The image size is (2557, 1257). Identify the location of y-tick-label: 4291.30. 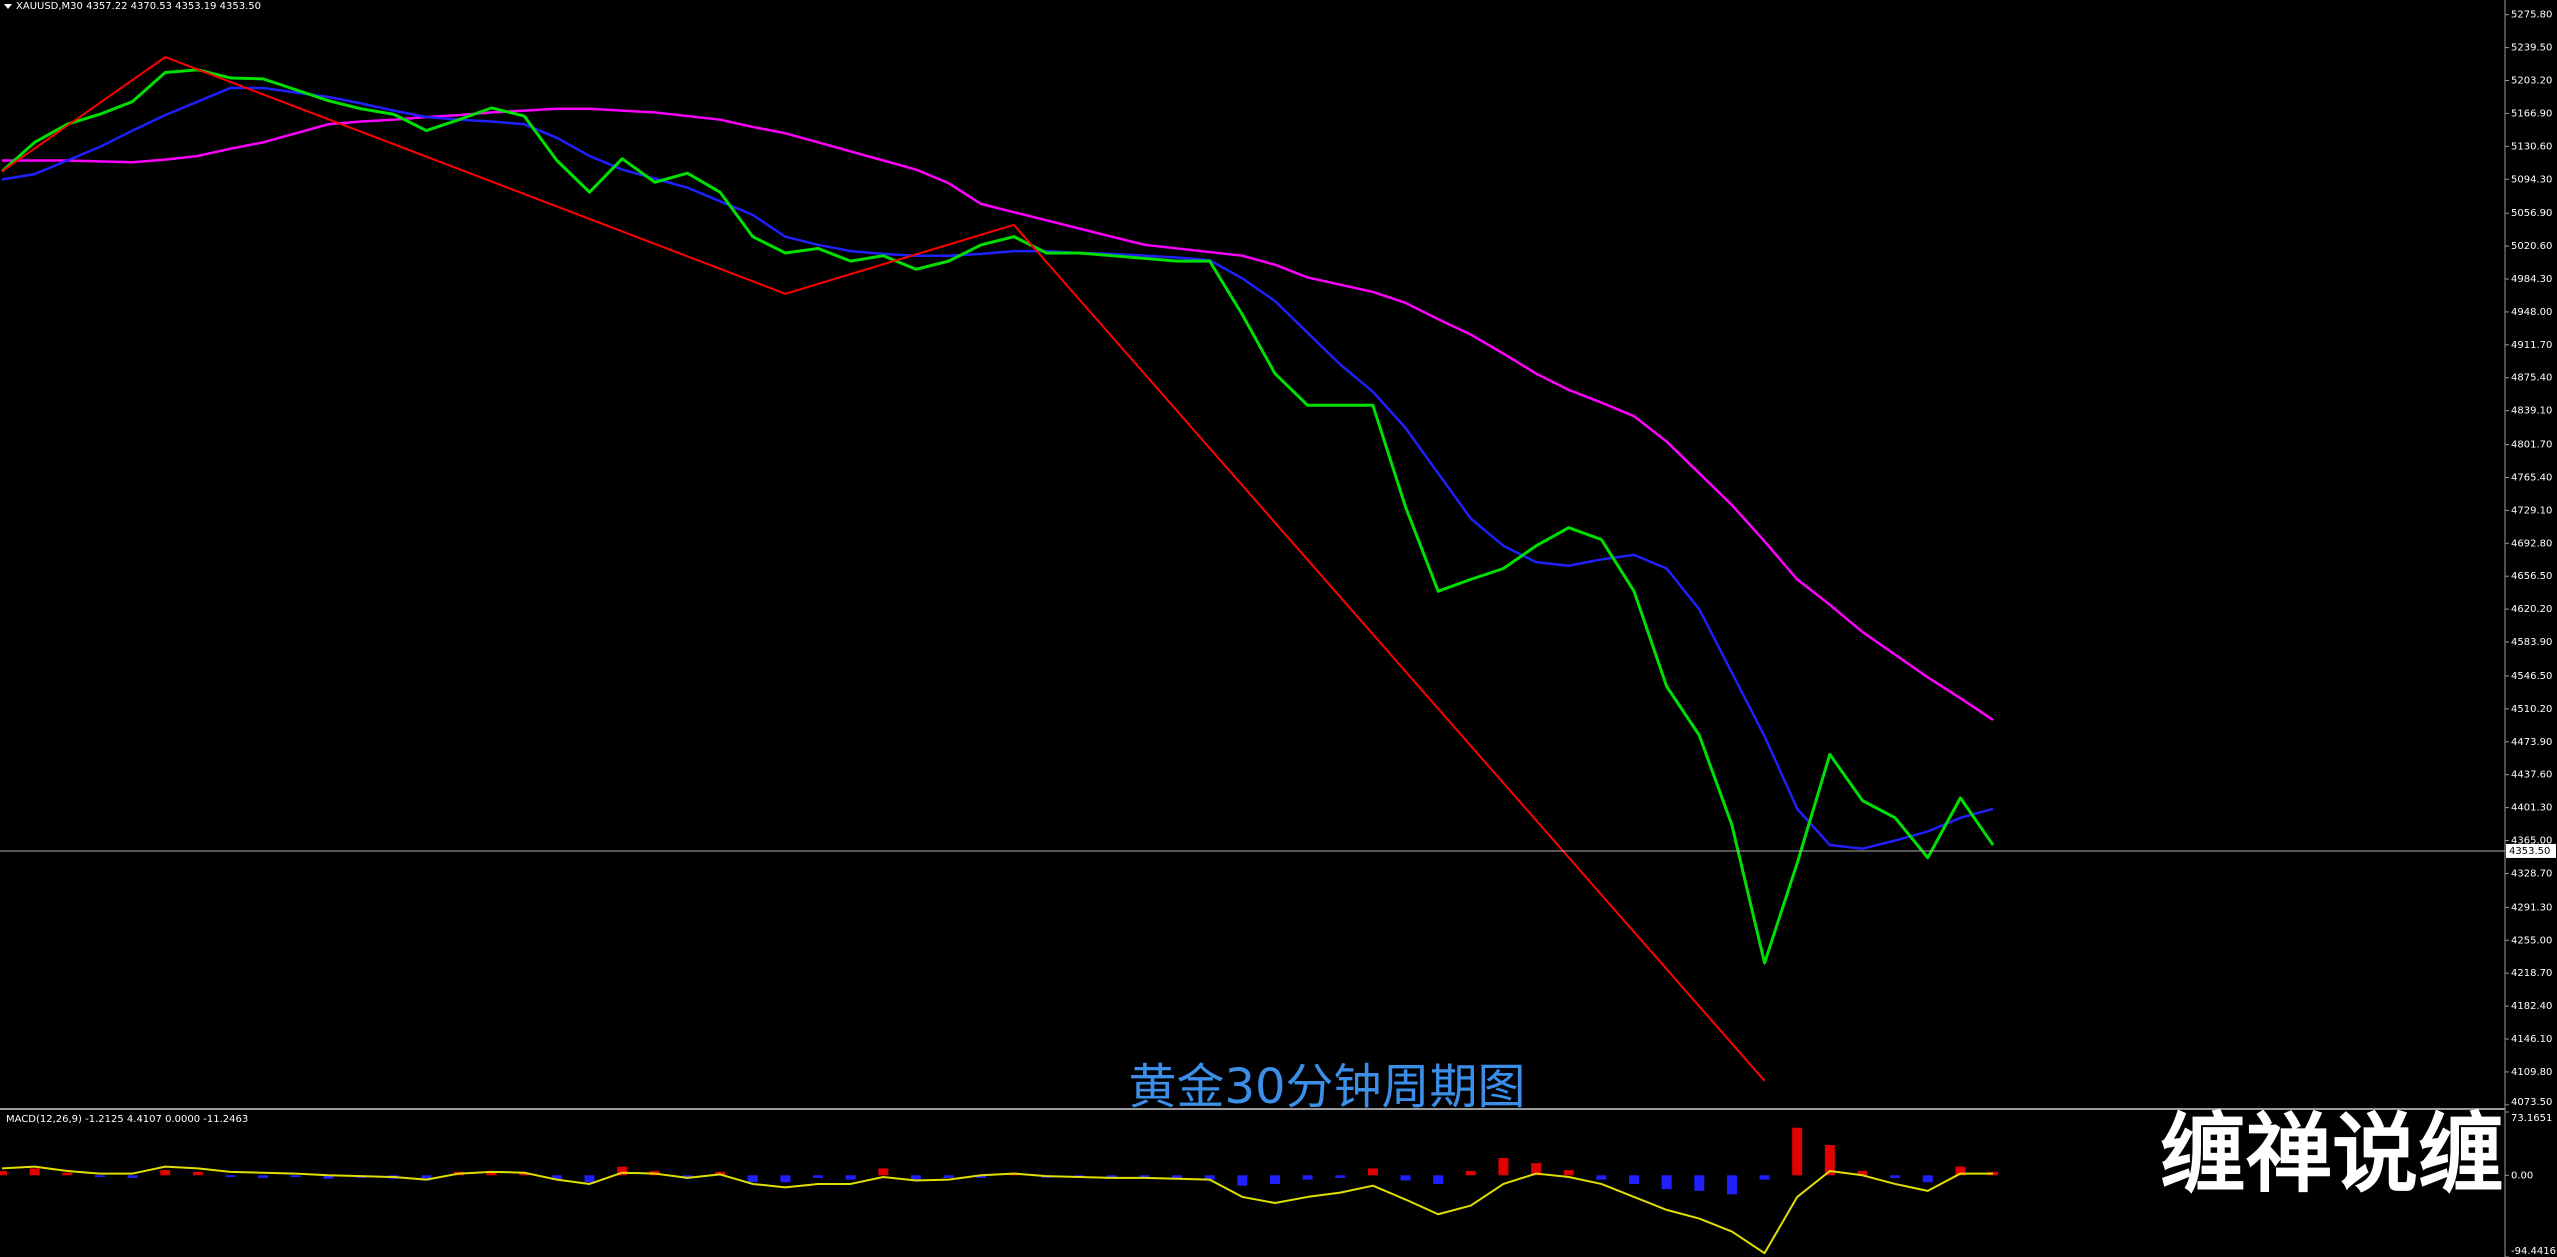
(2531, 907).